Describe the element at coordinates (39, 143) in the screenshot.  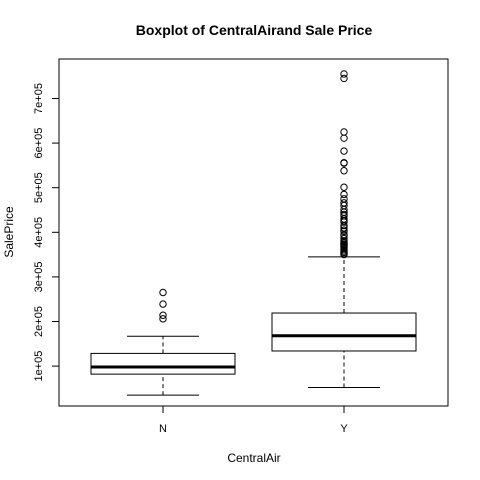
I see `y-tick-label: 6e+05` at that location.